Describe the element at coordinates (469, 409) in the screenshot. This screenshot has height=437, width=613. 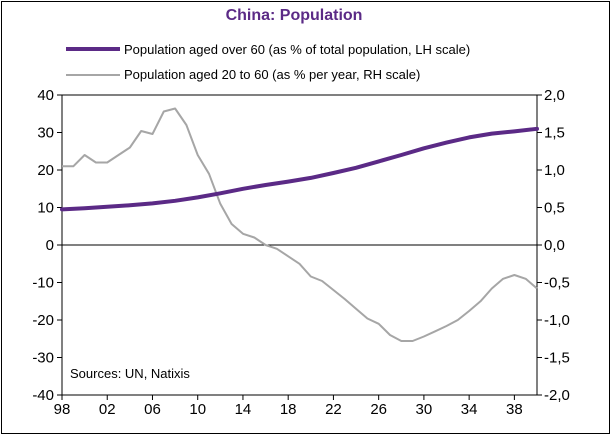
I see `x-axis-tick-label: 34` at that location.